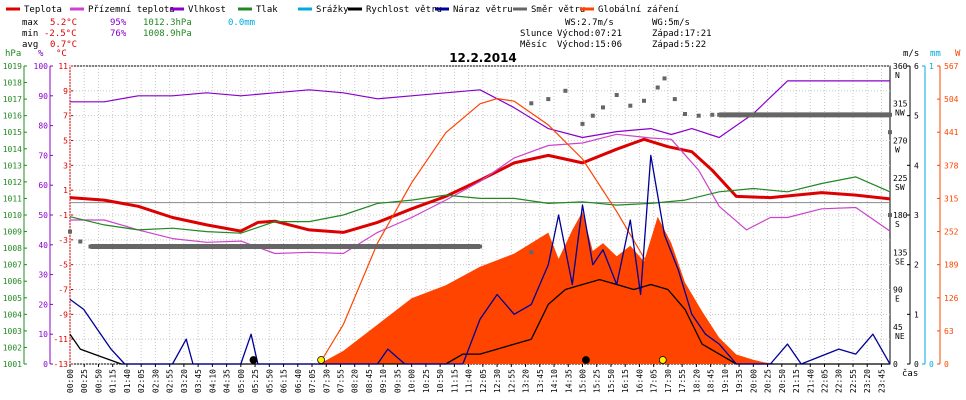 The height and width of the screenshot is (400, 966). Describe the element at coordinates (63, 66) in the screenshot. I see `temperature-tick-0: 11` at that location.